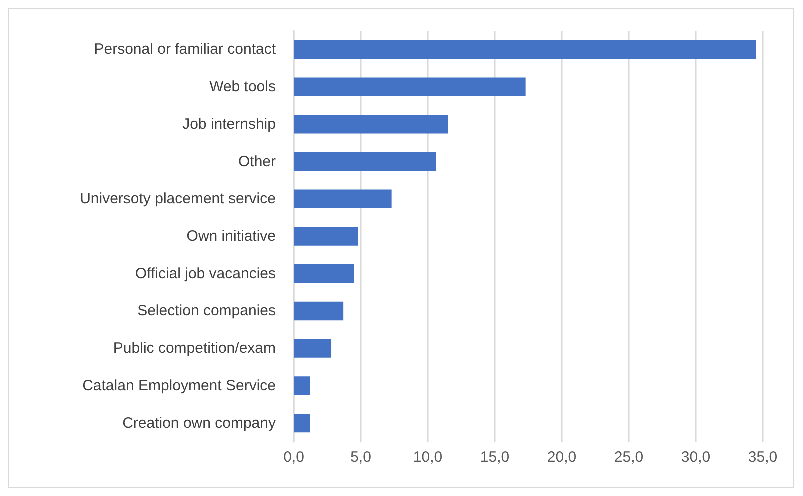 This screenshot has width=803, height=496. I want to click on y-tick-label: Own initiative, so click(231, 236).